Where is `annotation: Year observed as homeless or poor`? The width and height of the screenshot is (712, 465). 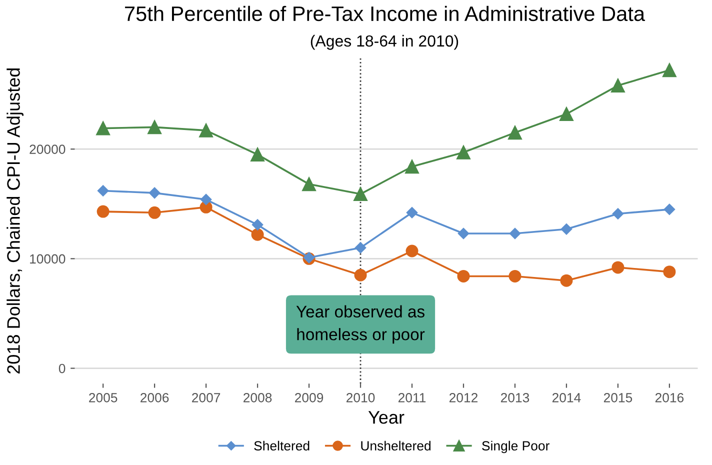
annotation: Year observed as homeless or poor is located at coordinates (360, 324).